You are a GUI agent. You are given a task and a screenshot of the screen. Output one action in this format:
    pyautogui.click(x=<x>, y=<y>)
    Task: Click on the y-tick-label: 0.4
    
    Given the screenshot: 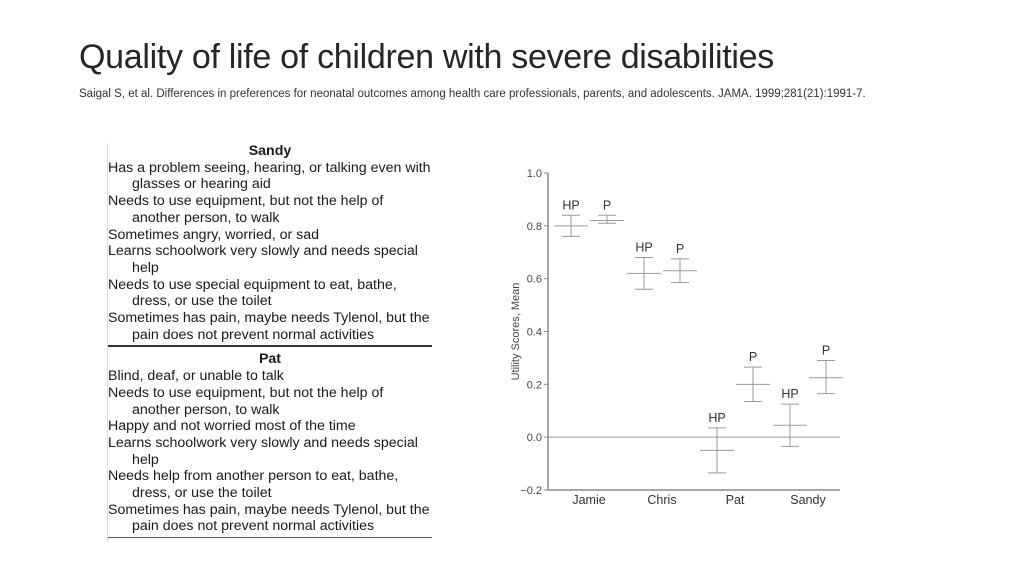 What is the action you would take?
    pyautogui.click(x=534, y=333)
    